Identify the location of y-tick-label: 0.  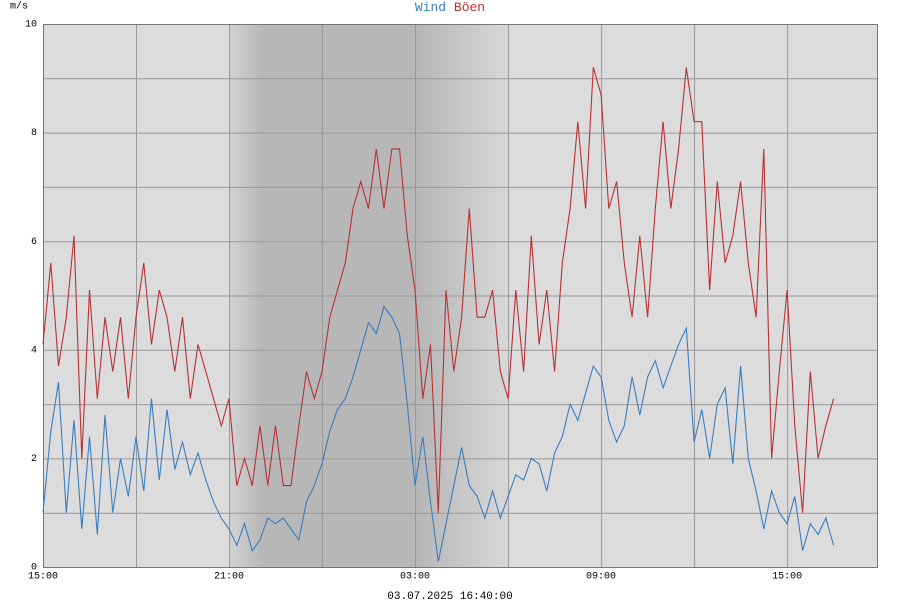
(34, 568).